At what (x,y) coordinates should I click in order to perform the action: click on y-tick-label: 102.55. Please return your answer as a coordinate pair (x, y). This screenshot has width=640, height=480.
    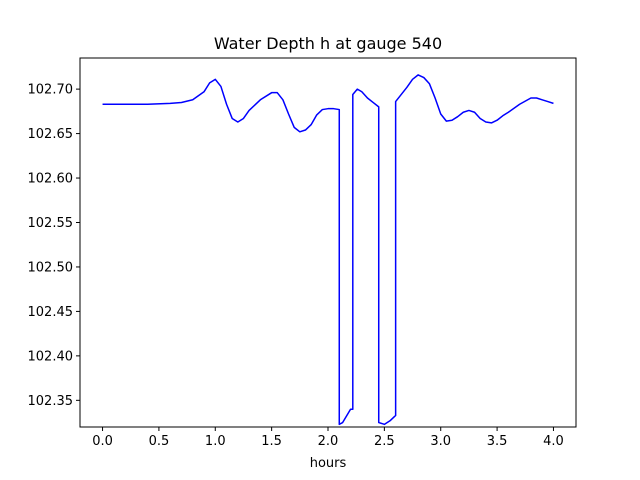
    Looking at the image, I should click on (51, 223).